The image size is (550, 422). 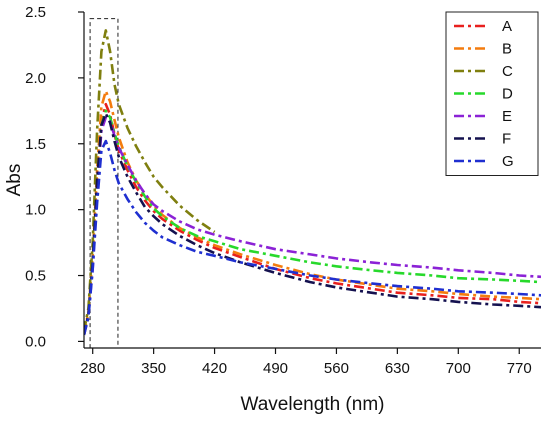 What do you see at coordinates (35, 276) in the screenshot?
I see `y-tick-label: 0.5` at bounding box center [35, 276].